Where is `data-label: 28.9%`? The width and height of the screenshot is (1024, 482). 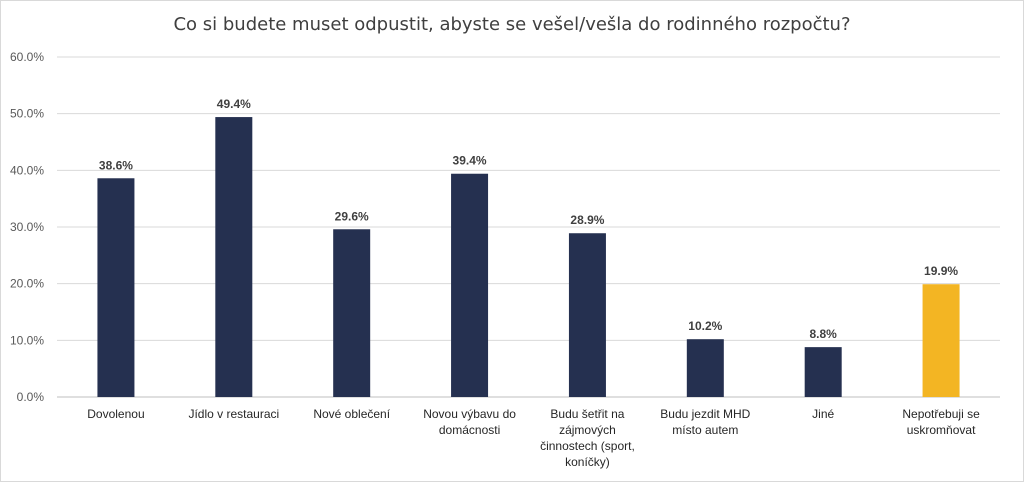
data-label: 28.9% is located at coordinates (587, 220).